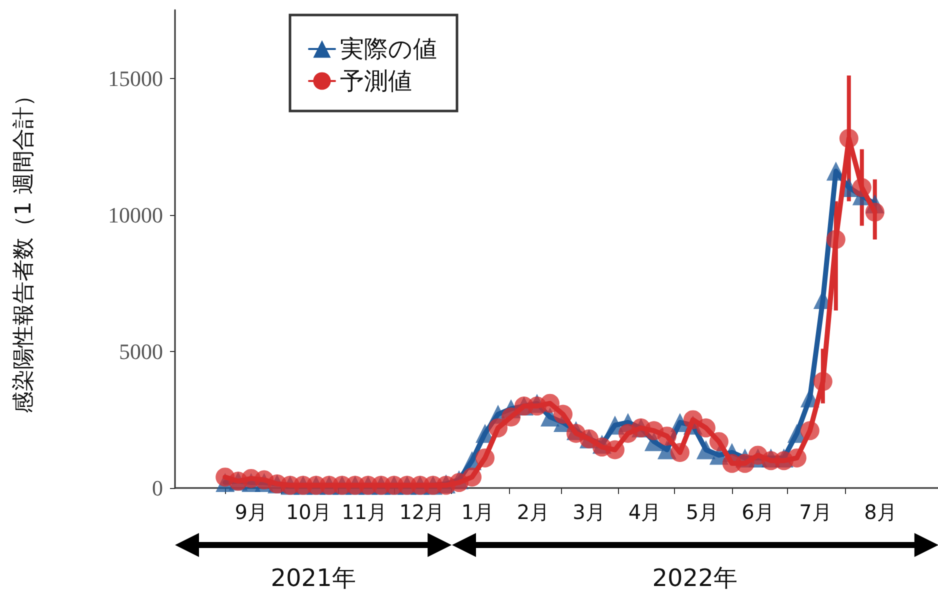 This screenshot has width=938, height=593. Describe the element at coordinates (815, 512) in the screenshot. I see `x-tick-label: 7月` at that location.